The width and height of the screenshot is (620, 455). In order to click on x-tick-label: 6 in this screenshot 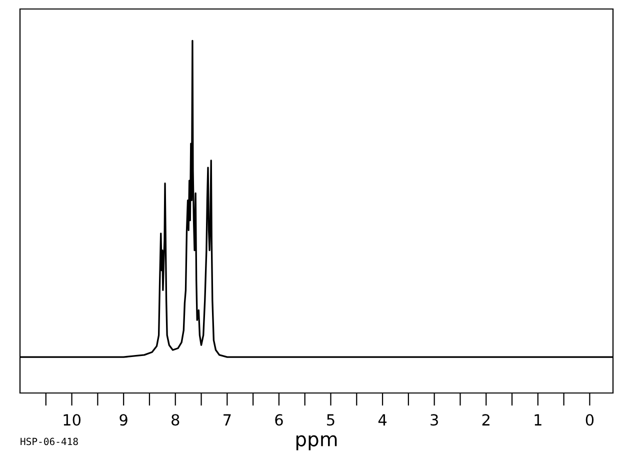, I will do `click(279, 420)`.